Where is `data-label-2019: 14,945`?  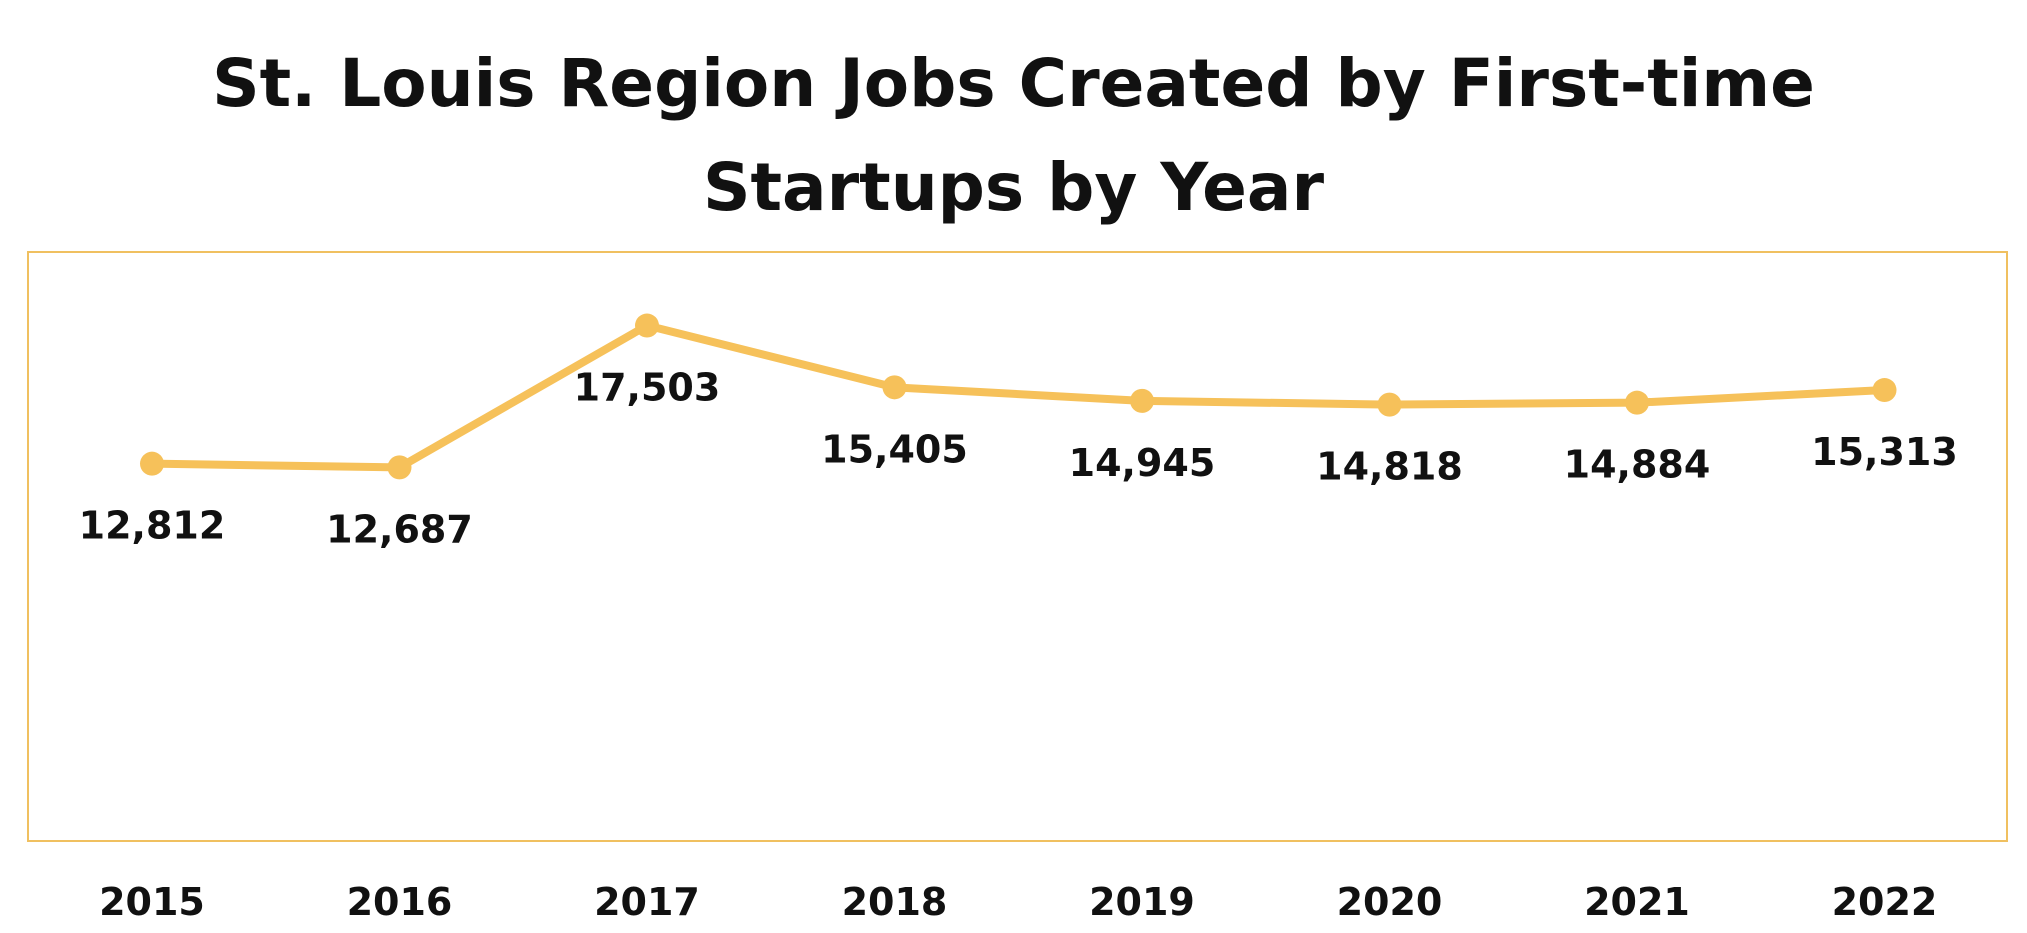 data-label-2019: 14,945 is located at coordinates (1142, 463).